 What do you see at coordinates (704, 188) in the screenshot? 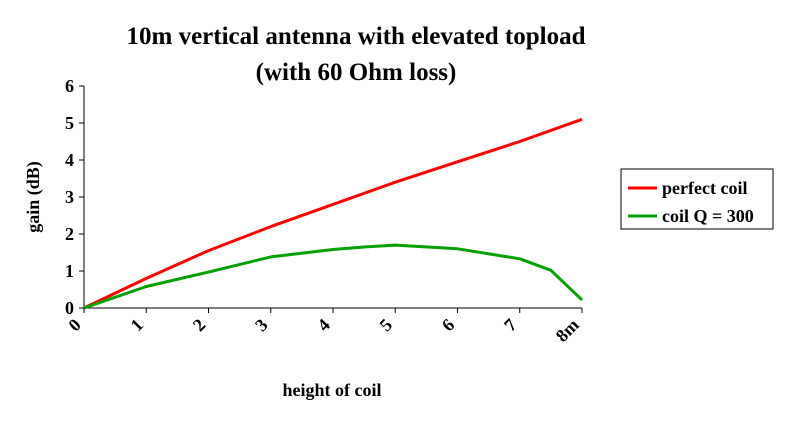
I see `legend-label-1: perfect coil` at bounding box center [704, 188].